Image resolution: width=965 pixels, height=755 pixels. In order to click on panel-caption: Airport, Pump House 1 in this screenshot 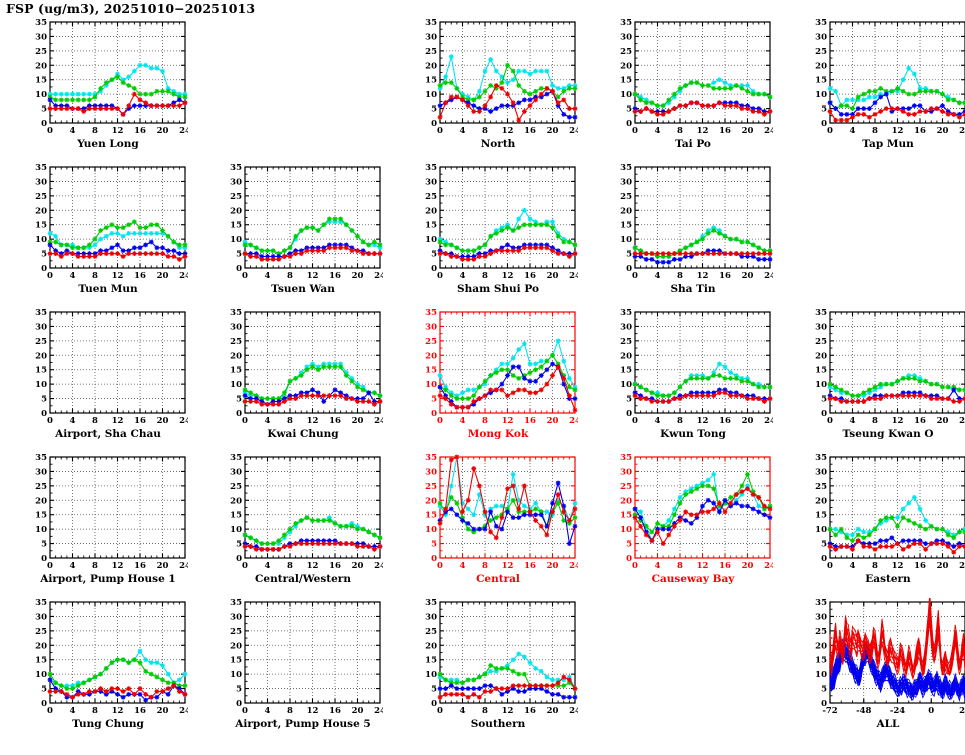, I will do `click(108, 579)`.